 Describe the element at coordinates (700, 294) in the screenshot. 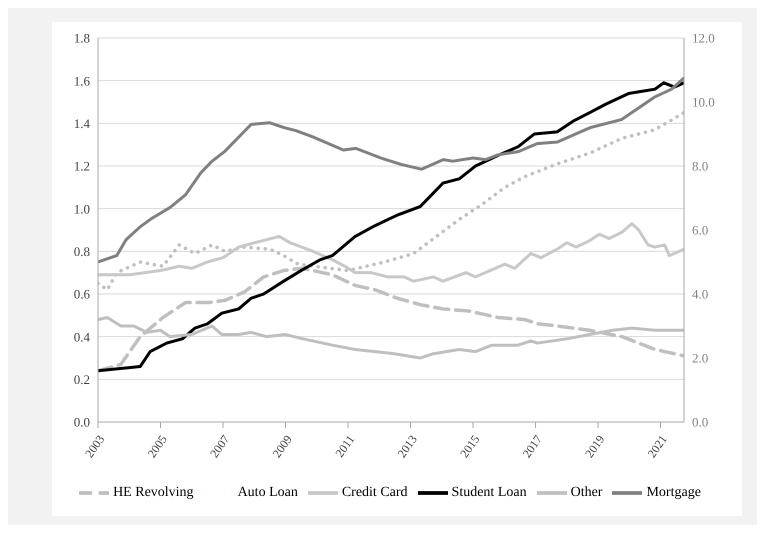

I see `y2-tick-label: 4.0` at that location.